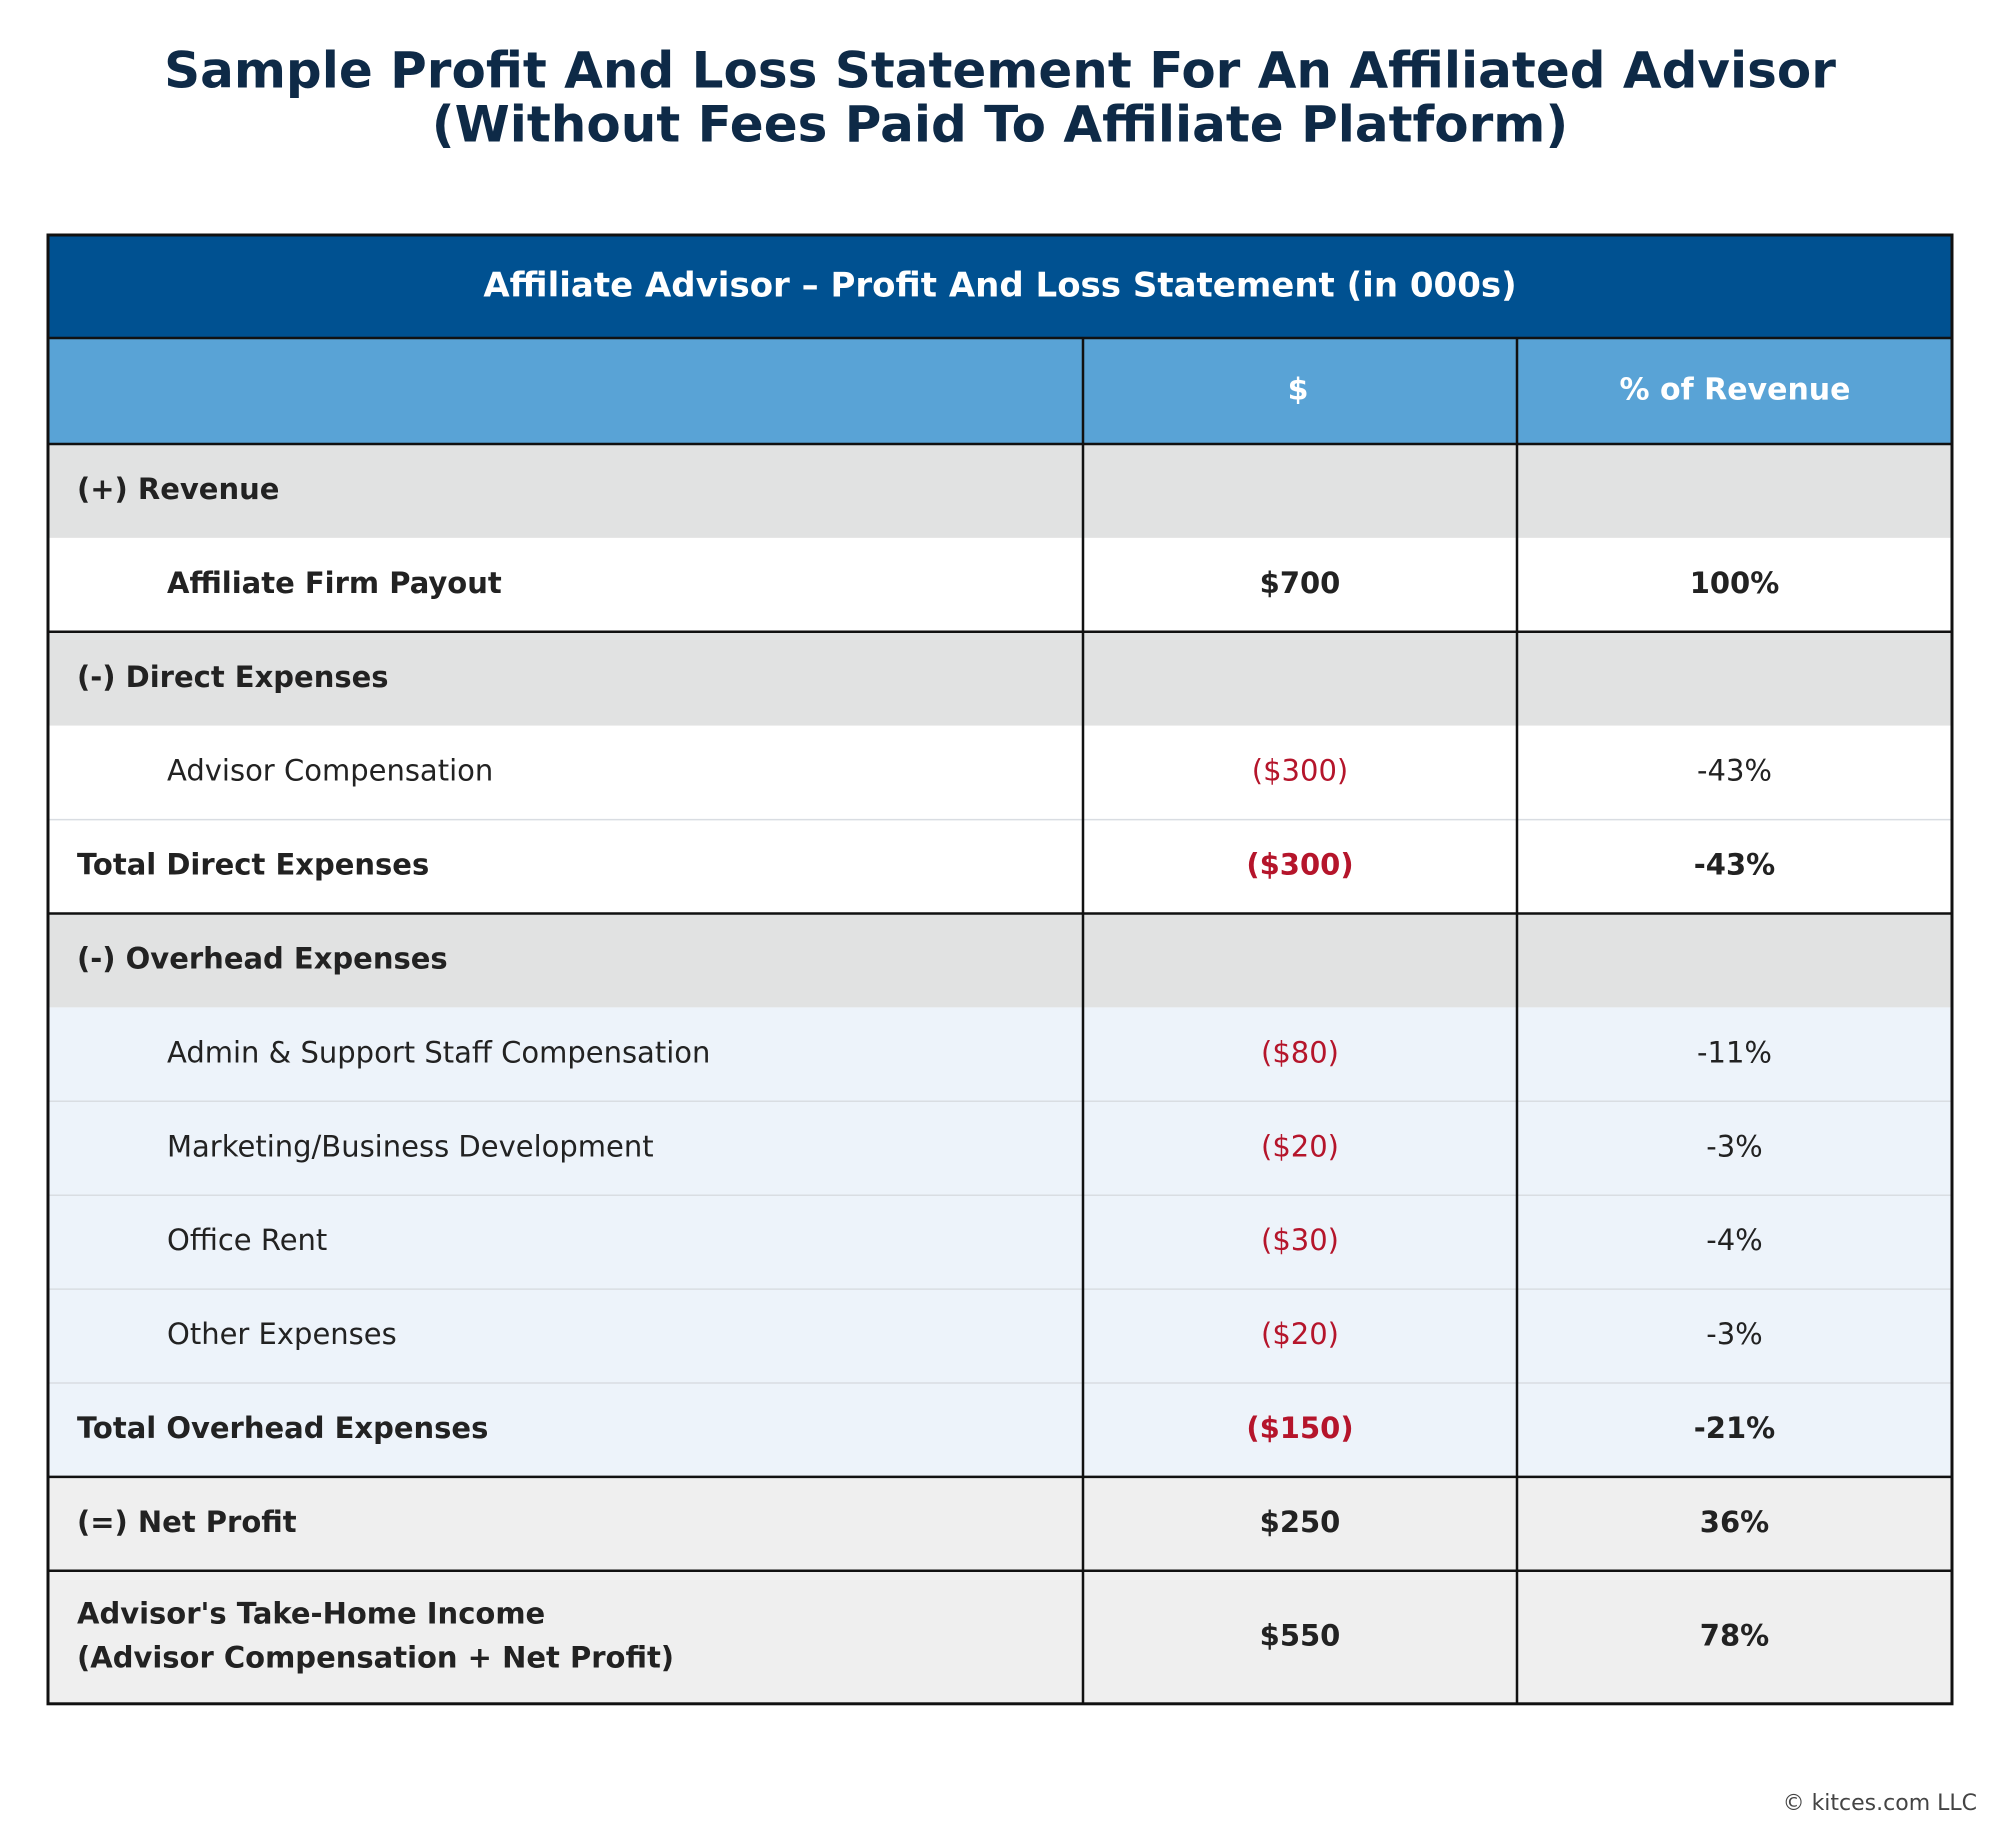 The image size is (2000, 1846). What do you see at coordinates (334, 583) in the screenshot?
I see `row-label: Affiliate Firm Payout` at bounding box center [334, 583].